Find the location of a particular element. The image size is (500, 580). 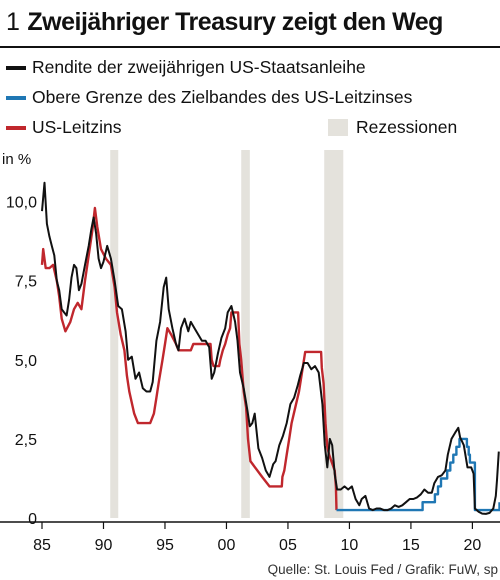

legend-swatch-fed-rate is located at coordinates (16, 127).